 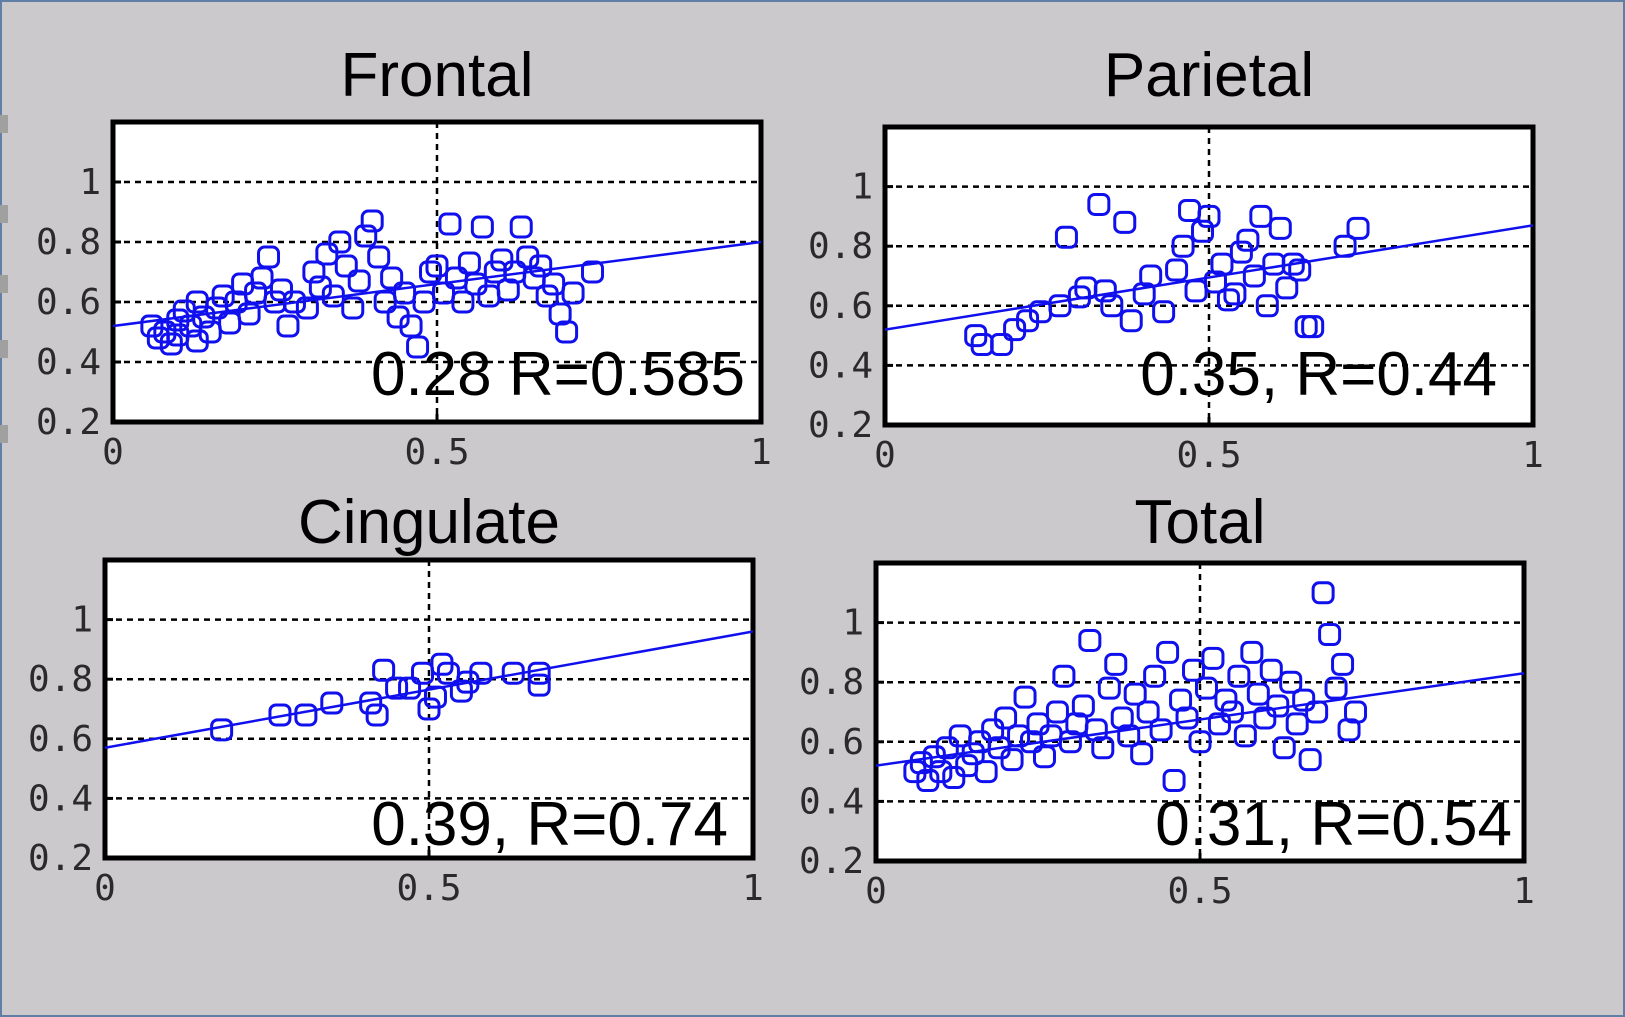 I want to click on edge-mark, so click(x=4, y=284).